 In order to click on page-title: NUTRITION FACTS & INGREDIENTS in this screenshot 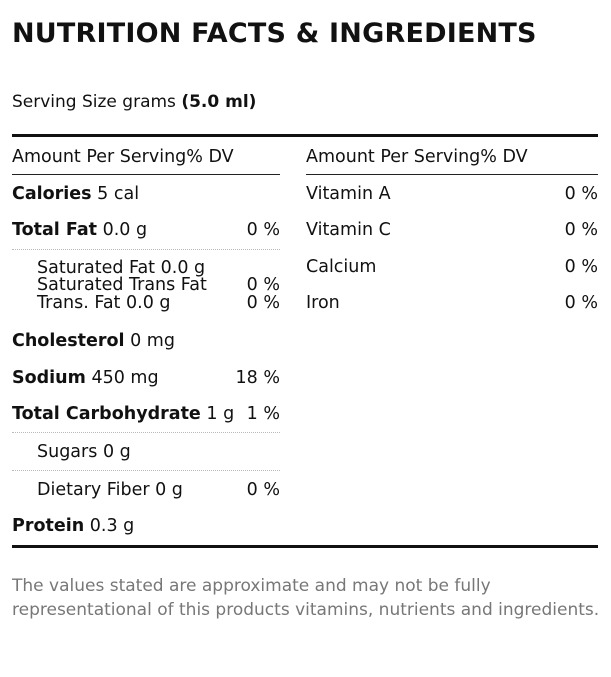, I will do `click(274, 33)`.